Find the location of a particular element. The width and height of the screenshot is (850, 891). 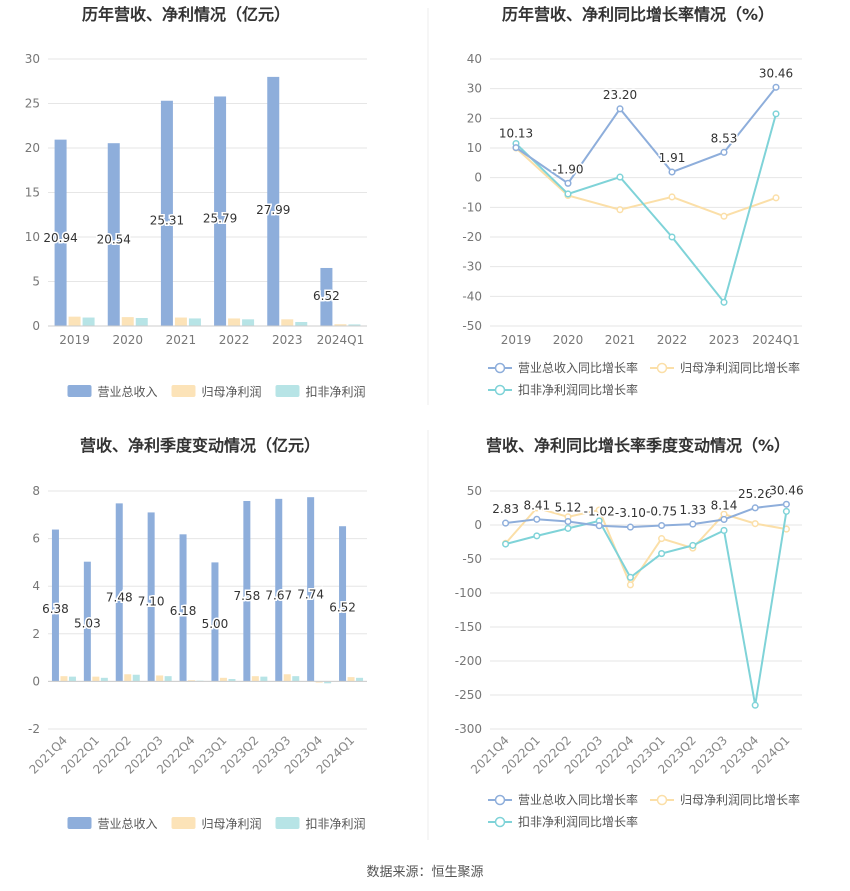

data-label: -0.75 is located at coordinates (661, 512).